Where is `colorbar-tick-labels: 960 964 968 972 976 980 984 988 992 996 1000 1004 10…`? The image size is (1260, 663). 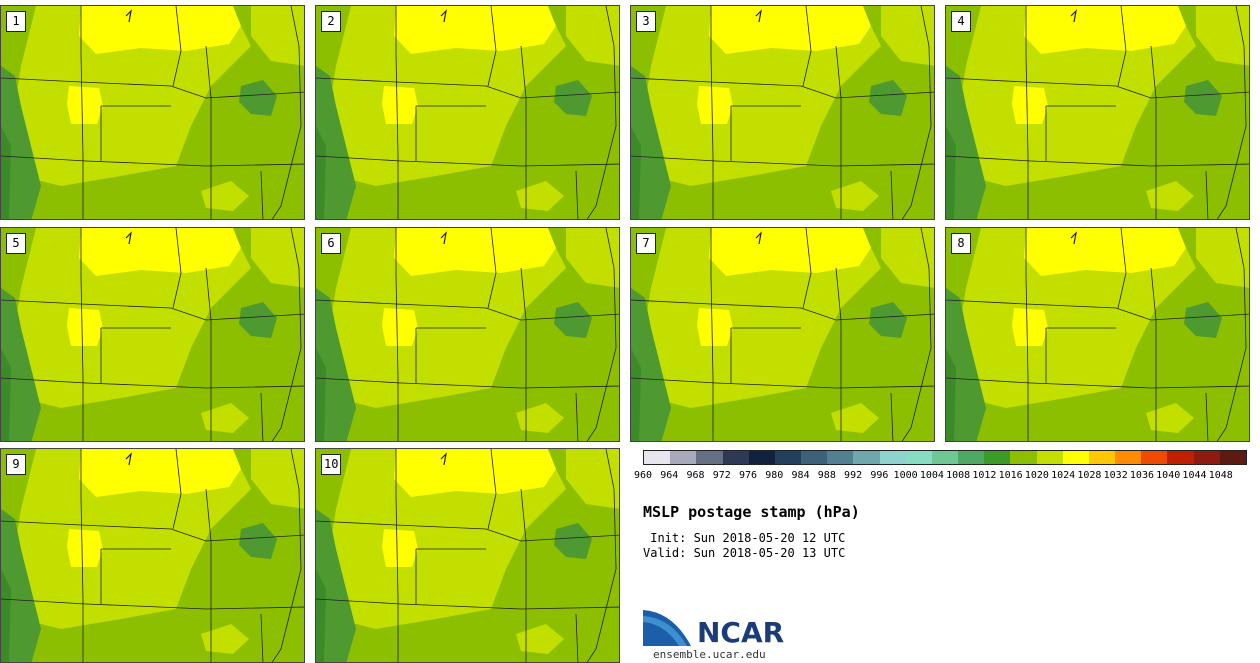 colorbar-tick-labels: 960 964 968 972 976 980 984 988 992 996 1000 1004 10… is located at coordinates (940, 477).